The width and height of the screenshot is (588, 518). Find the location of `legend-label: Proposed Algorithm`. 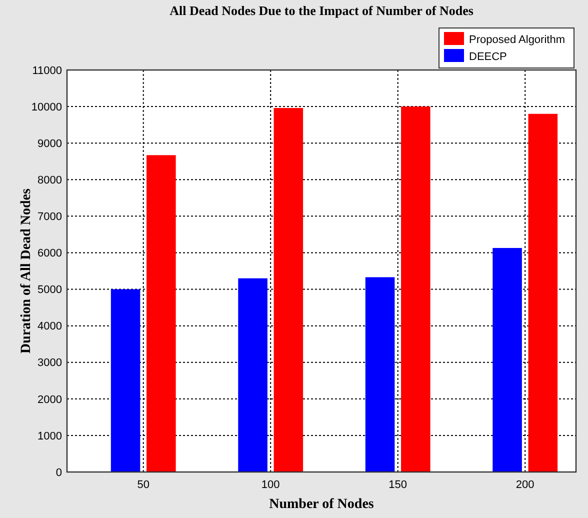

legend-label: Proposed Algorithm is located at coordinates (517, 40).